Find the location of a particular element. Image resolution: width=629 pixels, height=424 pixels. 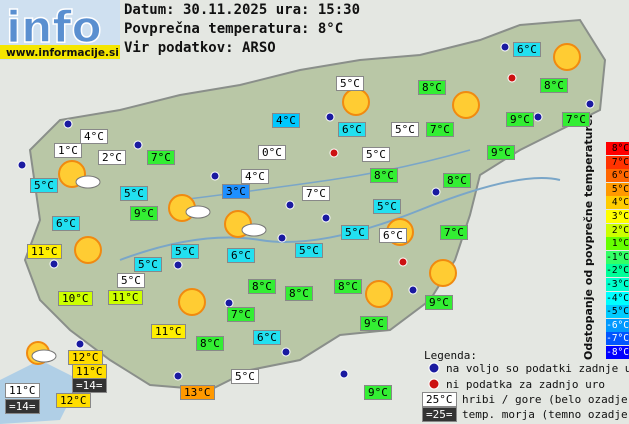

scale-step: 2°C is located at coordinates (617, 230).